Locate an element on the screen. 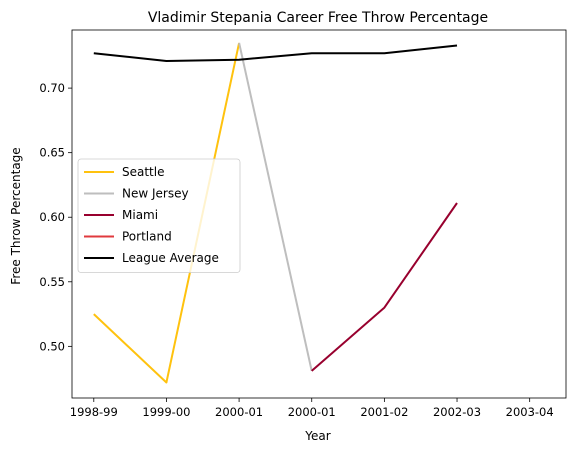 The width and height of the screenshot is (579, 453). x-tick-label: 2003-04 is located at coordinates (530, 412).